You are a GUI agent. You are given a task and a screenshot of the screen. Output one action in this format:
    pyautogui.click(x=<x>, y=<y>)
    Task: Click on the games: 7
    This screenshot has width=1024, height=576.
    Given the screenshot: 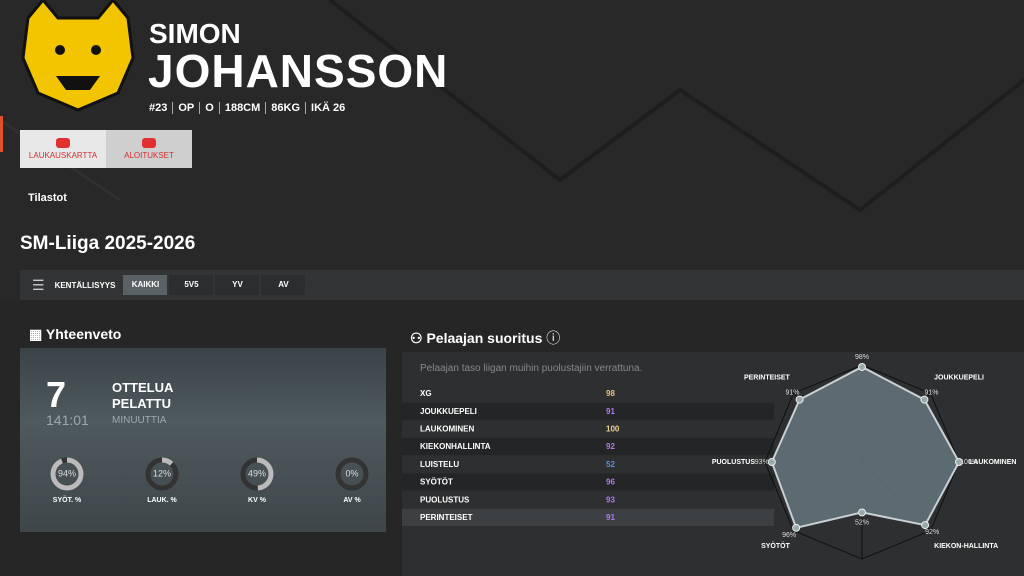 What is the action you would take?
    pyautogui.click(x=56, y=394)
    